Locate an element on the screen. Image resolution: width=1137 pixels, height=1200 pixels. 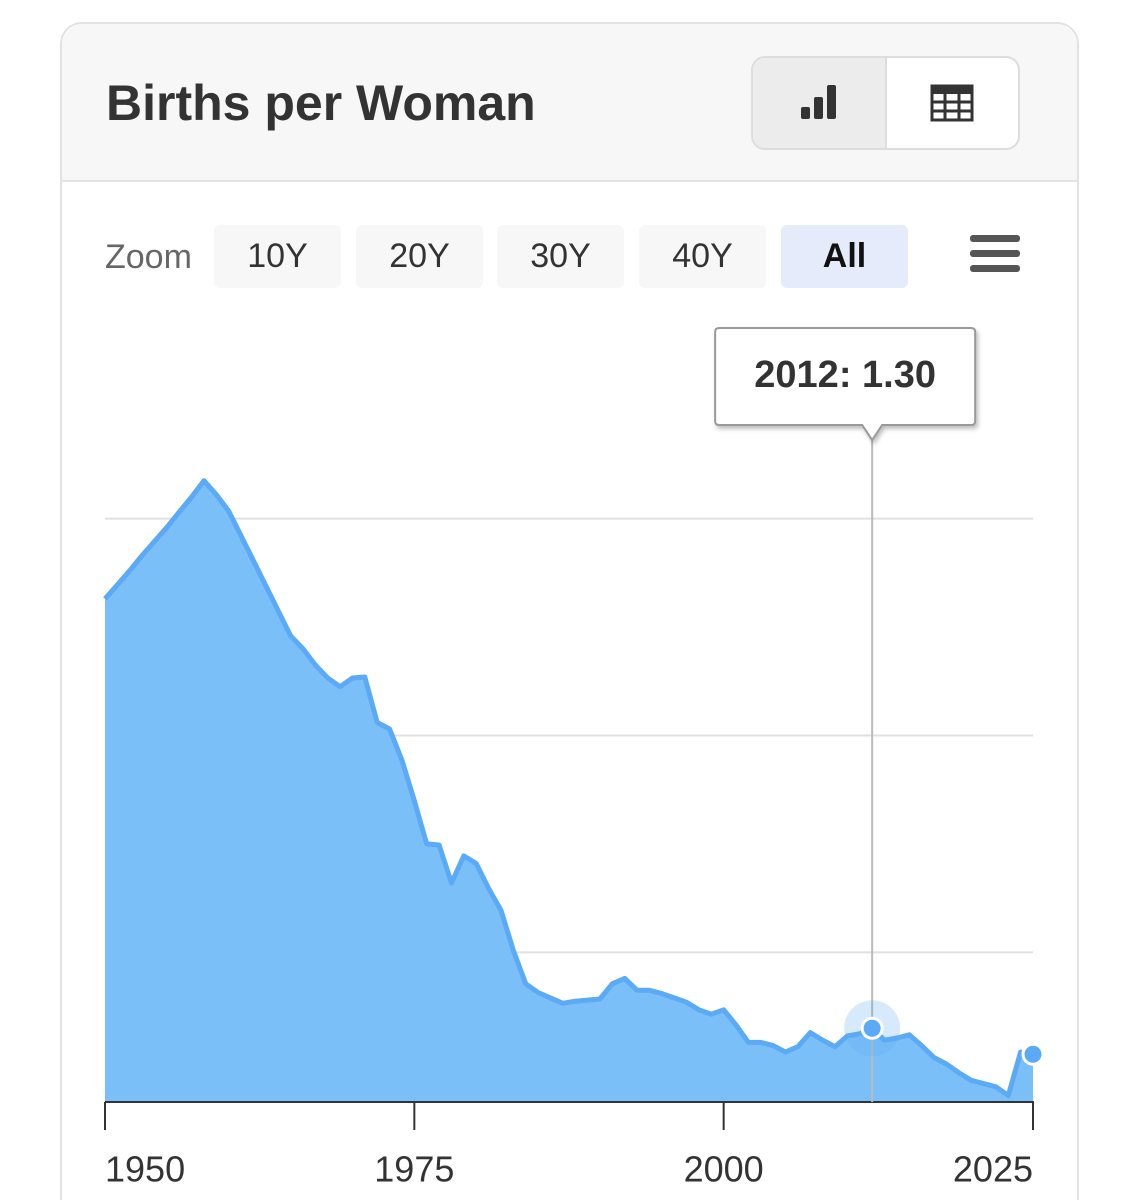
hover-point is located at coordinates (872, 1028).